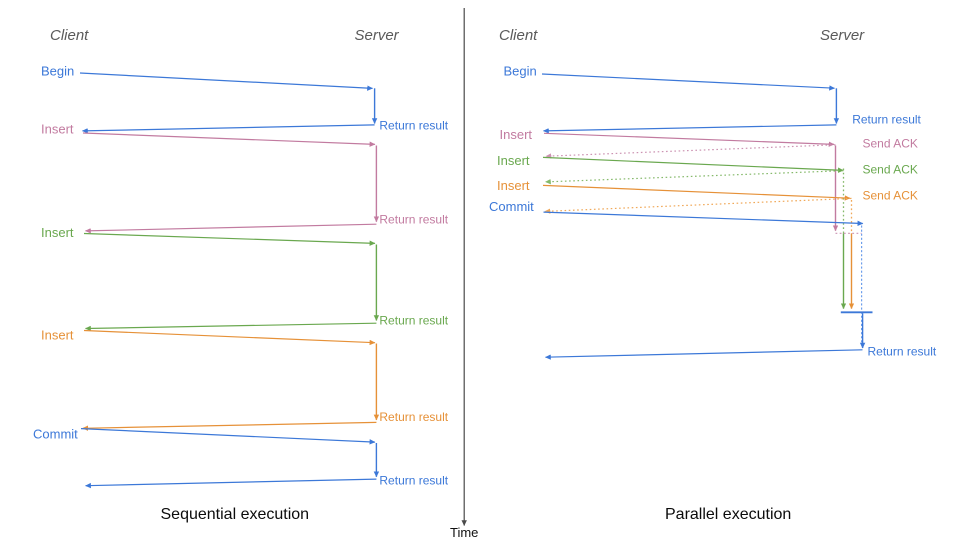  I want to click on svg-text: Time, so click(464, 532).